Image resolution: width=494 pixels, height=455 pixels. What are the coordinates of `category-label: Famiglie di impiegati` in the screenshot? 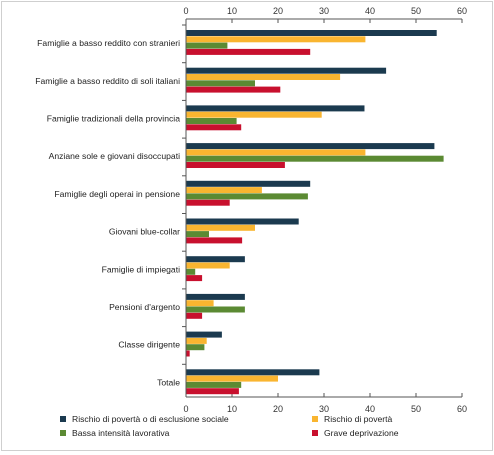 It's located at (141, 269).